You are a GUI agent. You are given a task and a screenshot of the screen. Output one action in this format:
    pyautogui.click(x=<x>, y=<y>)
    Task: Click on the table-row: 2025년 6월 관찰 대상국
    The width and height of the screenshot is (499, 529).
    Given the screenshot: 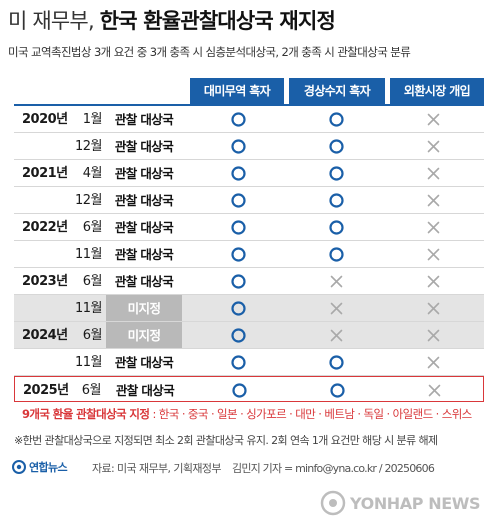 What is the action you would take?
    pyautogui.click(x=249, y=389)
    